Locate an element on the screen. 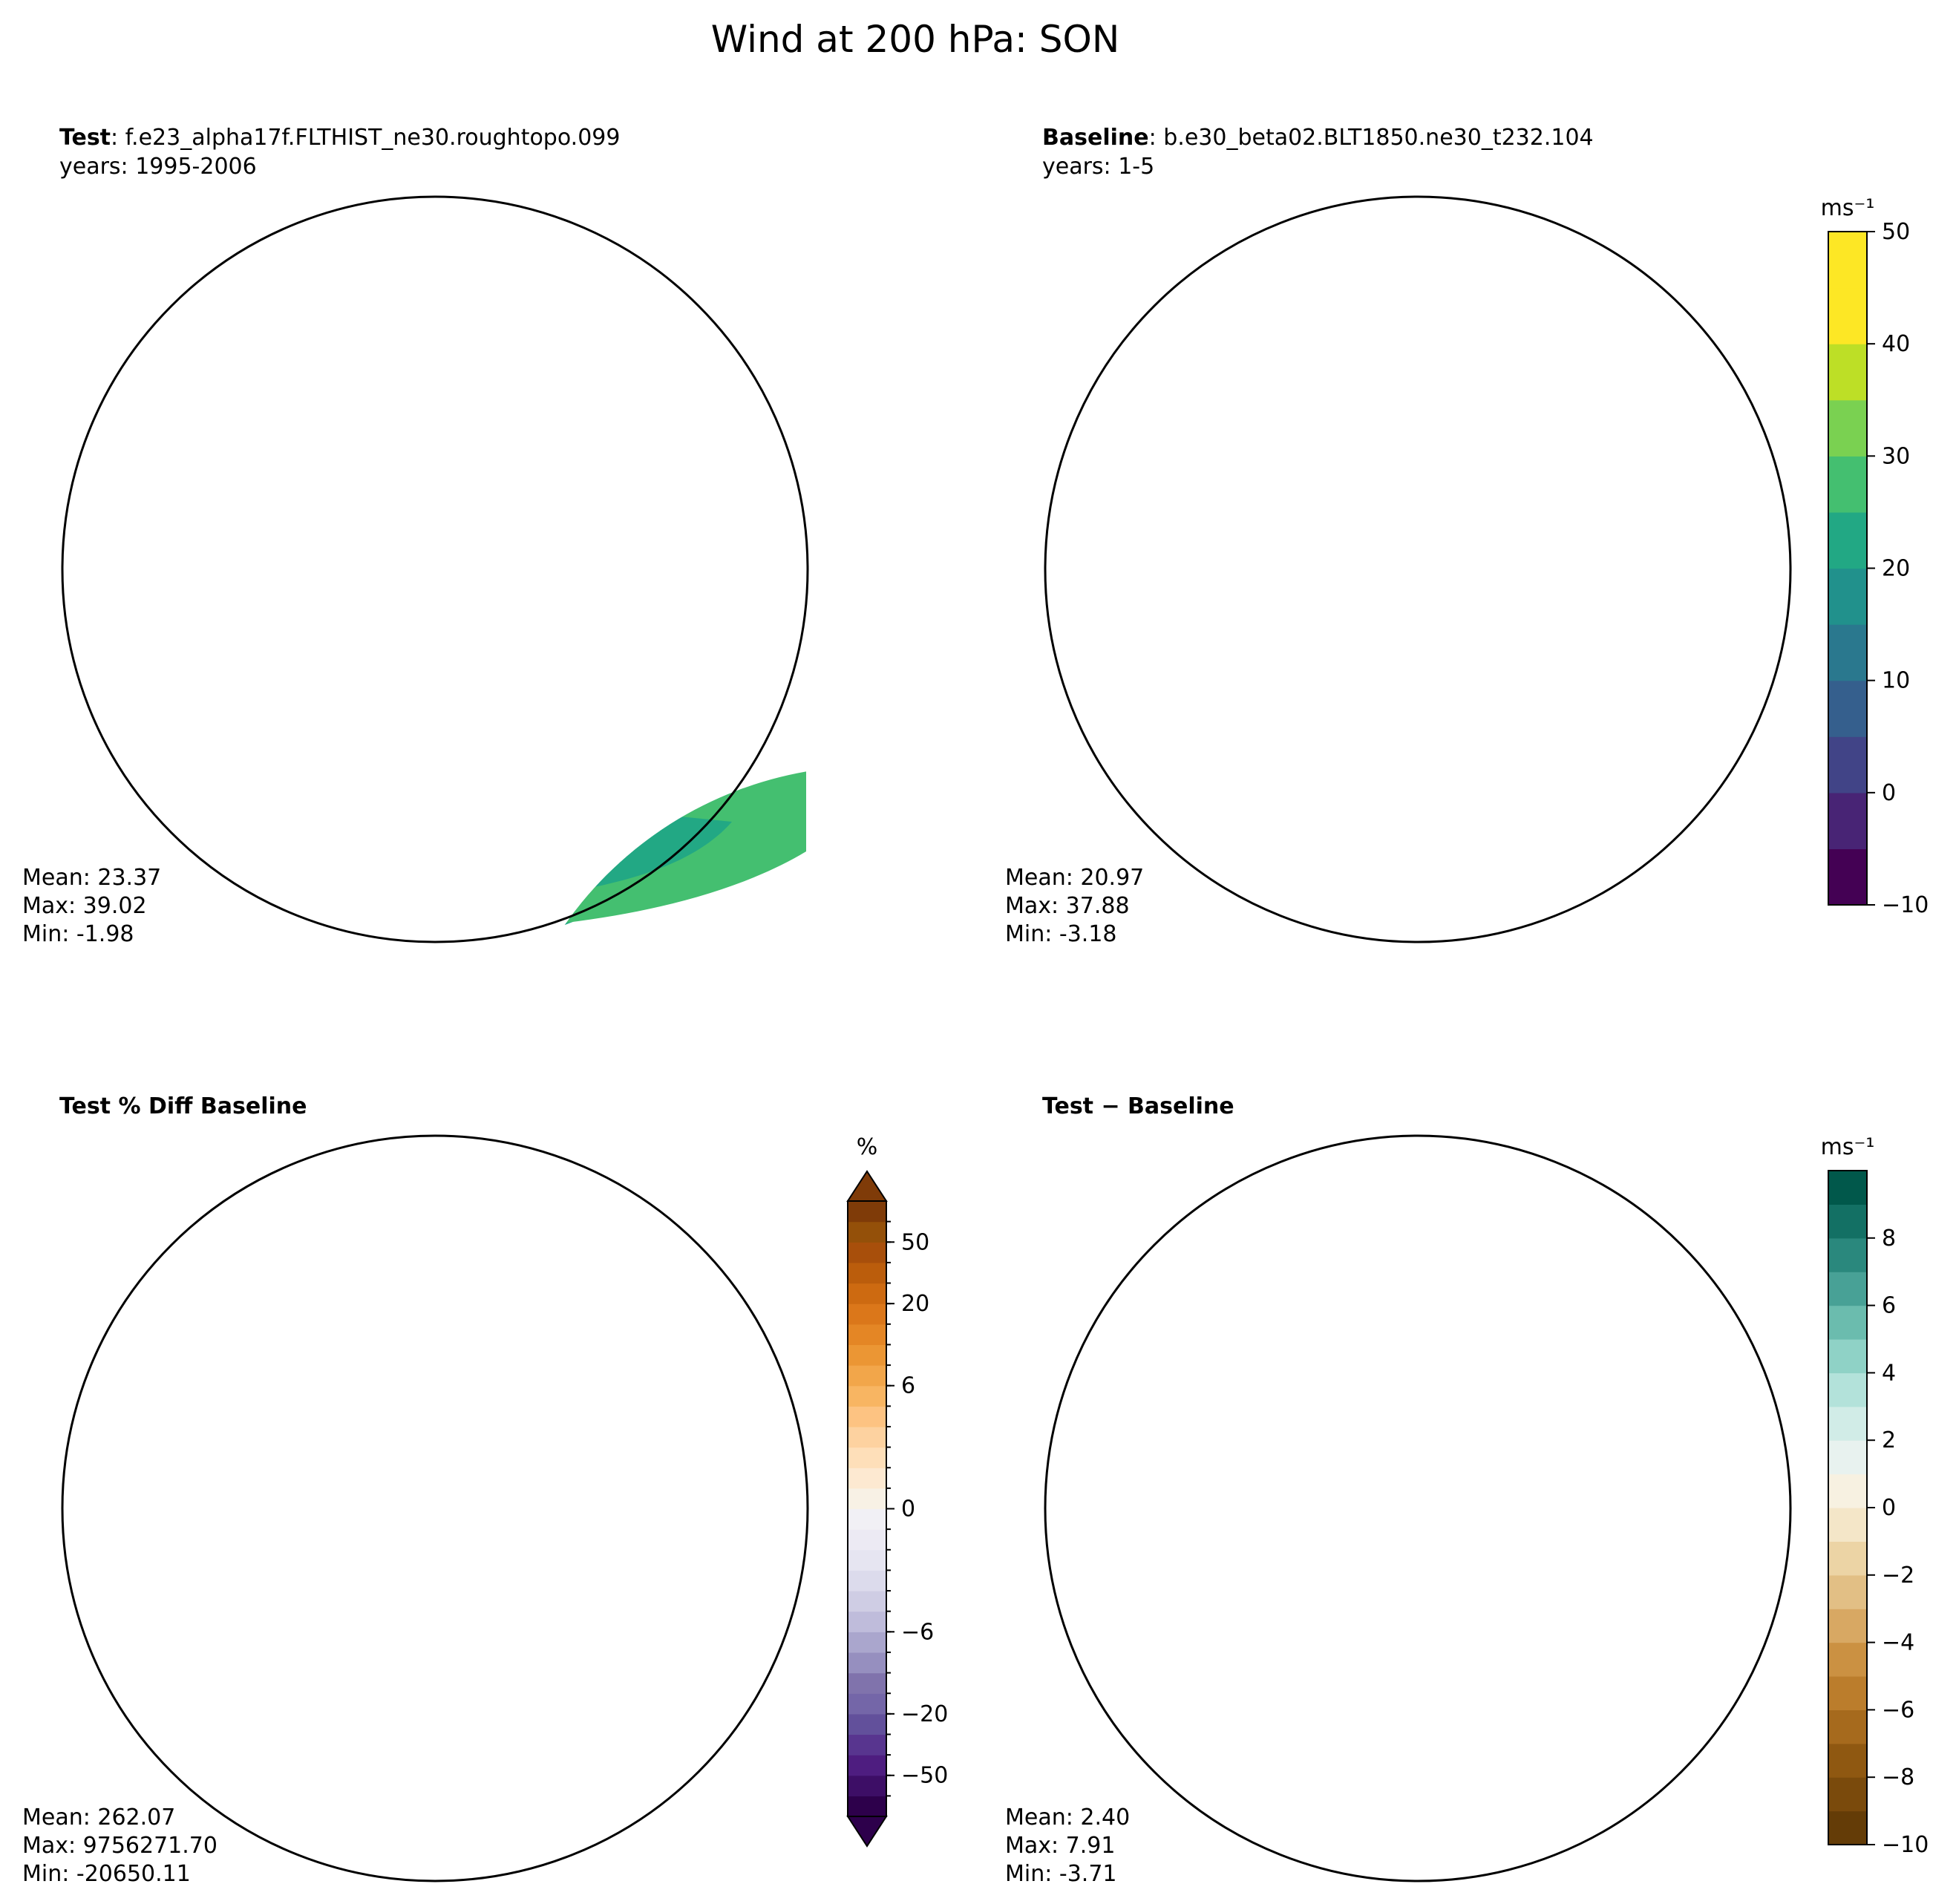  panel-title: Test − Baseline is located at coordinates (1138, 1106).